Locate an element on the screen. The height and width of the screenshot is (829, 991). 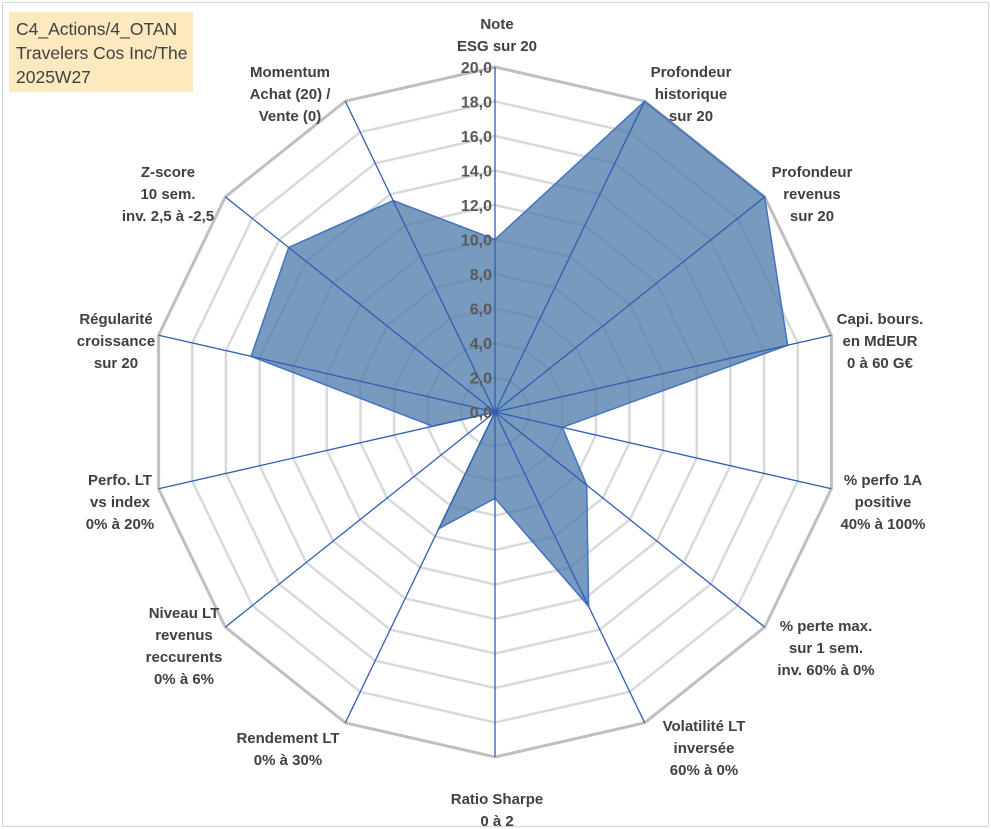
tick-label: 18,0 is located at coordinates (476, 103).